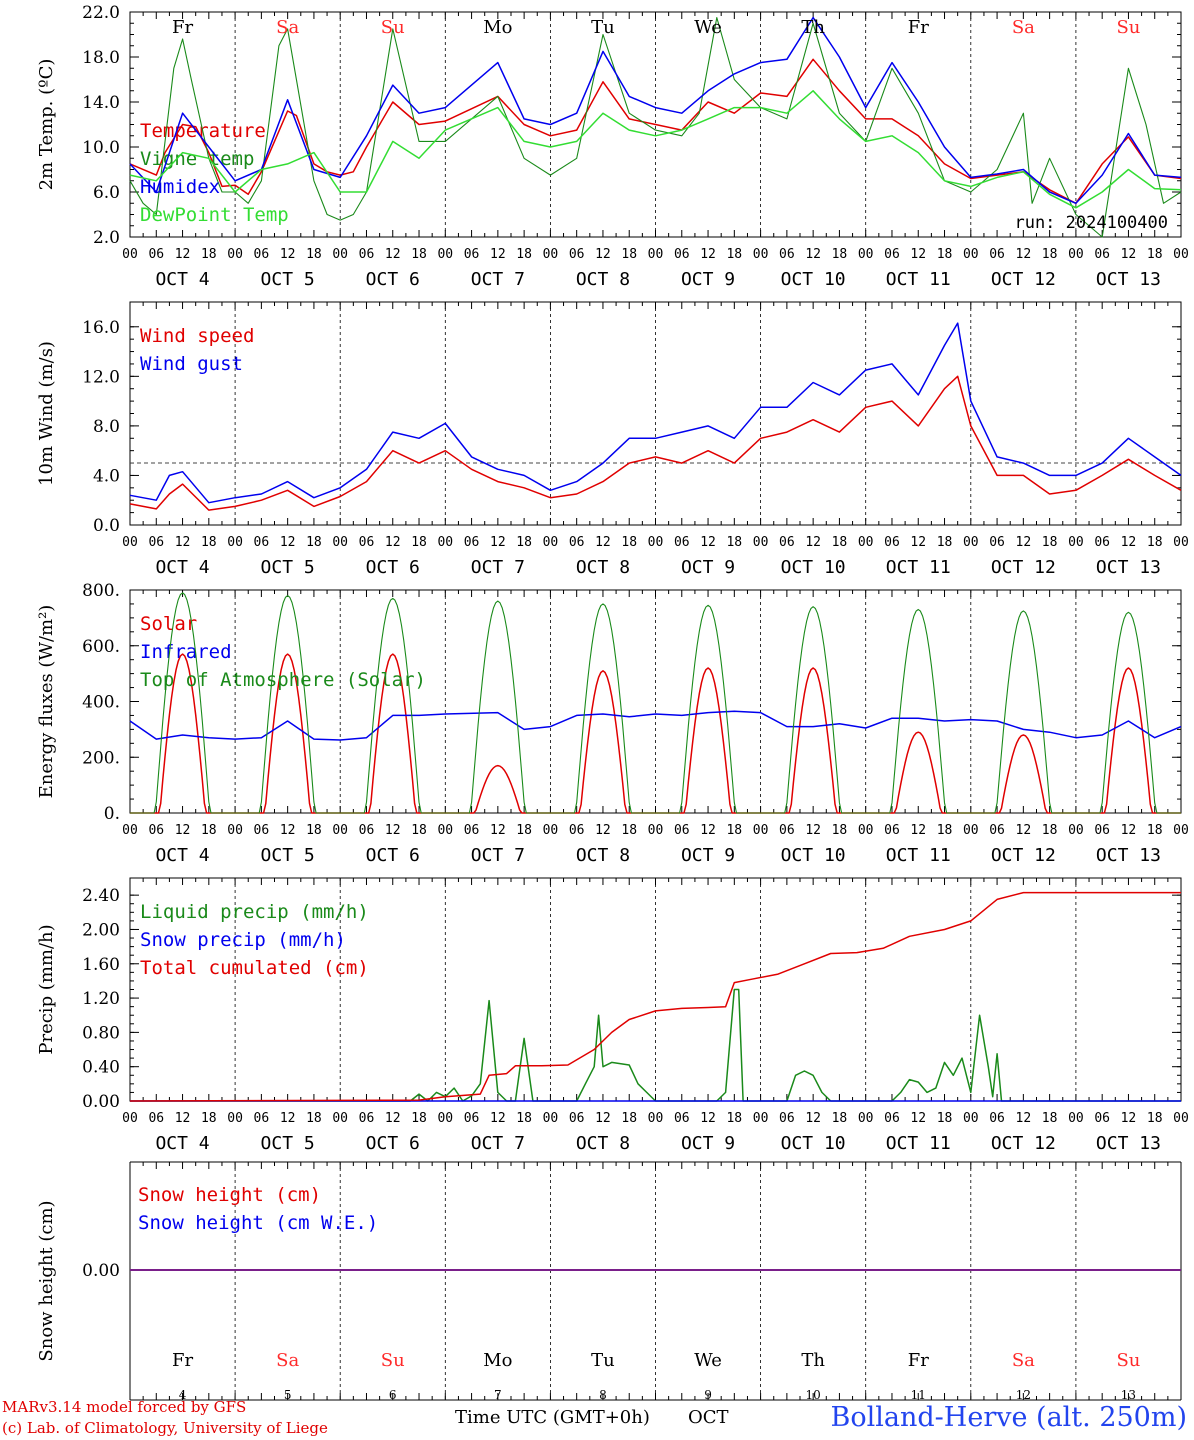 The width and height of the screenshot is (1194, 1440). What do you see at coordinates (603, 1395) in the screenshot?
I see `day-number: 8` at bounding box center [603, 1395].